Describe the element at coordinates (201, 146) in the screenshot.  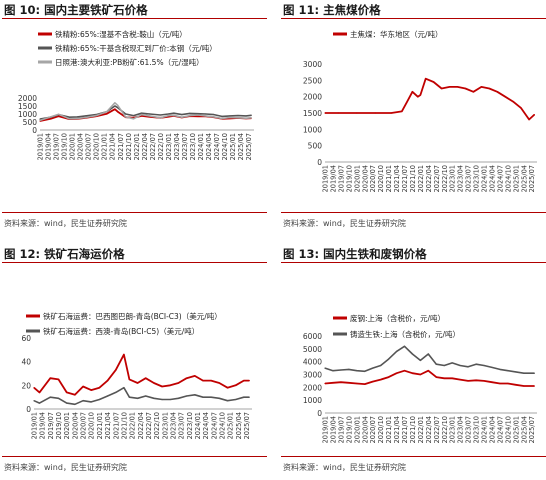
I see `x-tick-label: 2024/01` at that location.